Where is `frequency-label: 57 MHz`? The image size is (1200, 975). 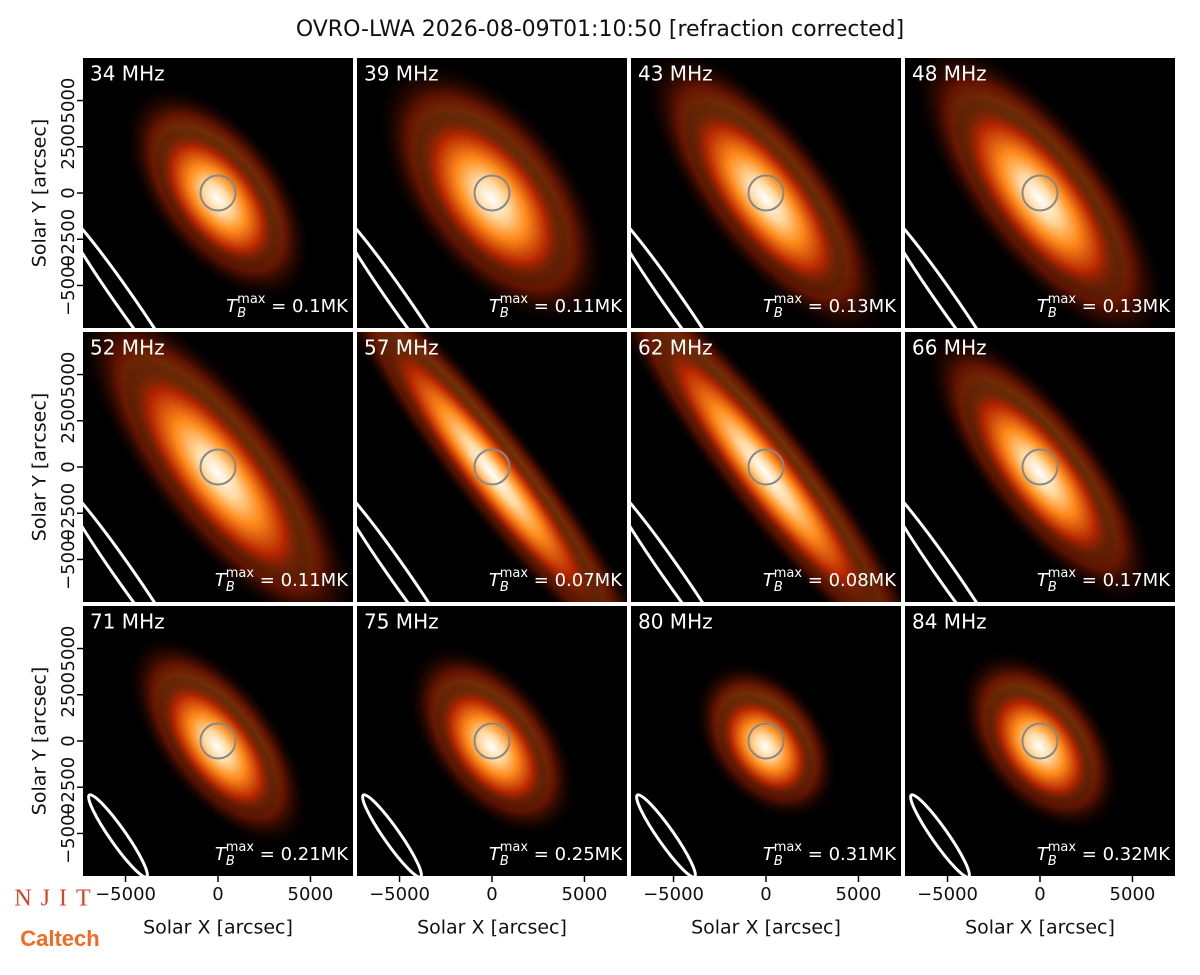 frequency-label: 57 MHz is located at coordinates (401, 348).